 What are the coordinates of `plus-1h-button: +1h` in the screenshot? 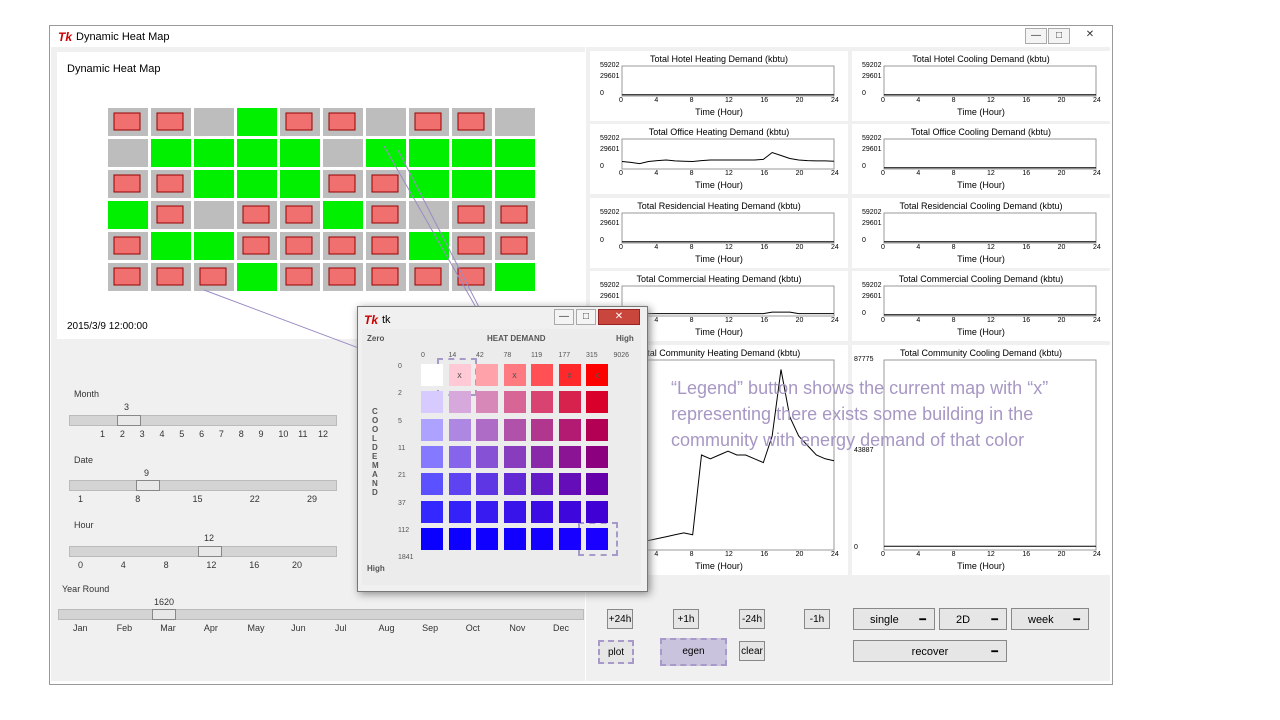 It's located at (686, 619).